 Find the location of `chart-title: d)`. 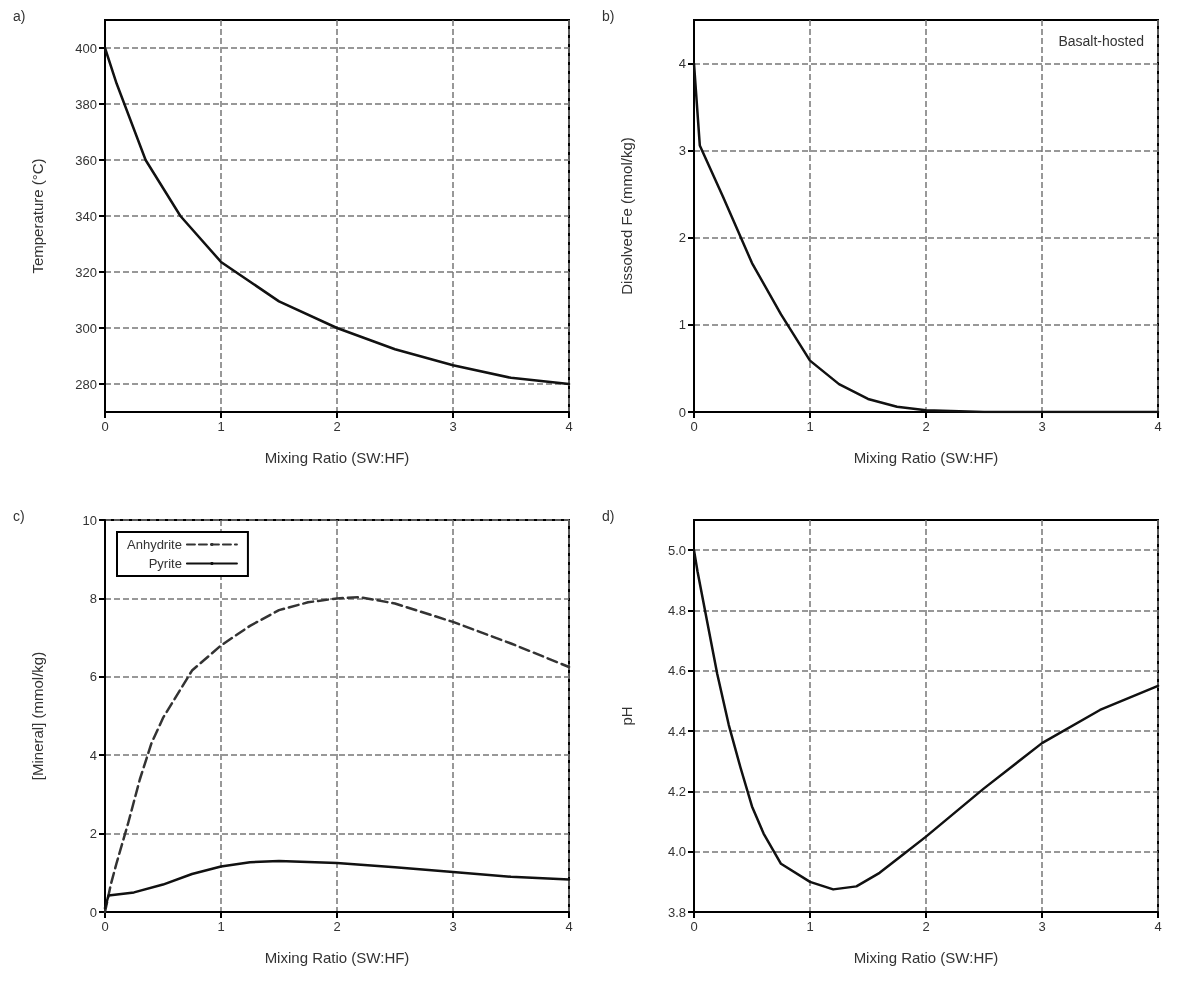

chart-title: d) is located at coordinates (608, 516).